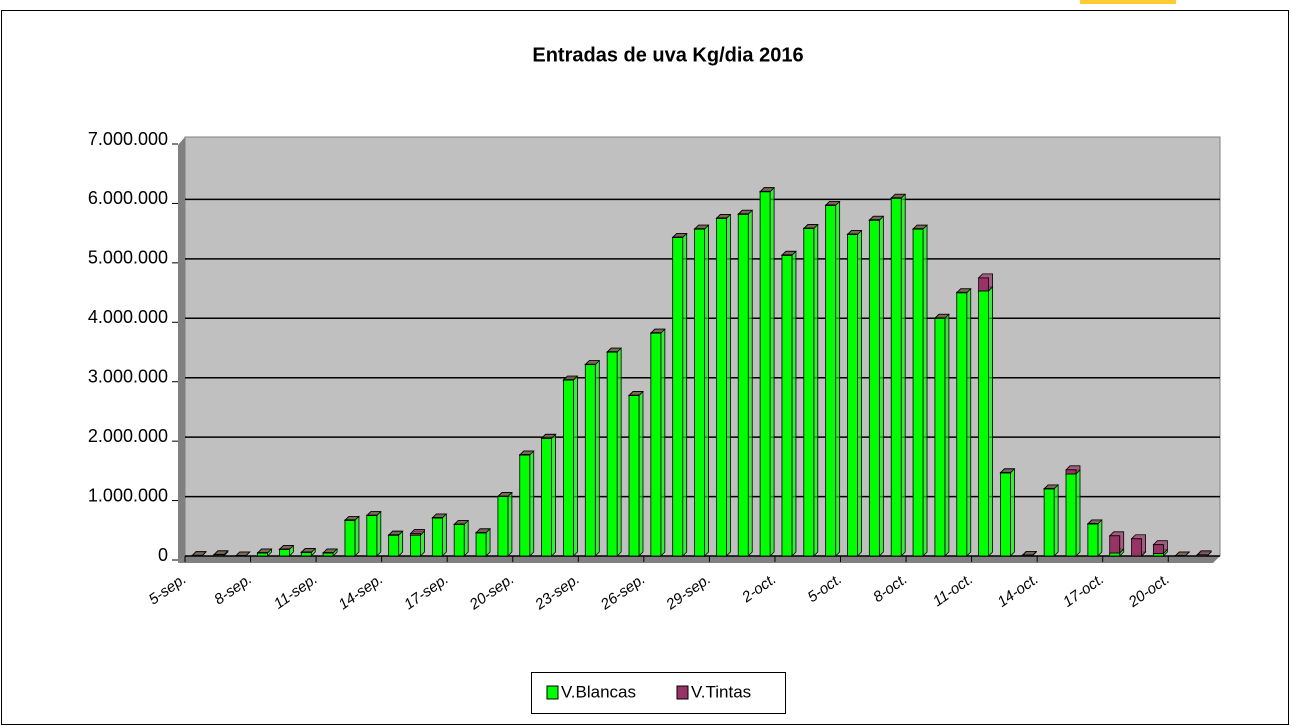  Describe the element at coordinates (181, 350) in the screenshot. I see `side-wall` at that location.